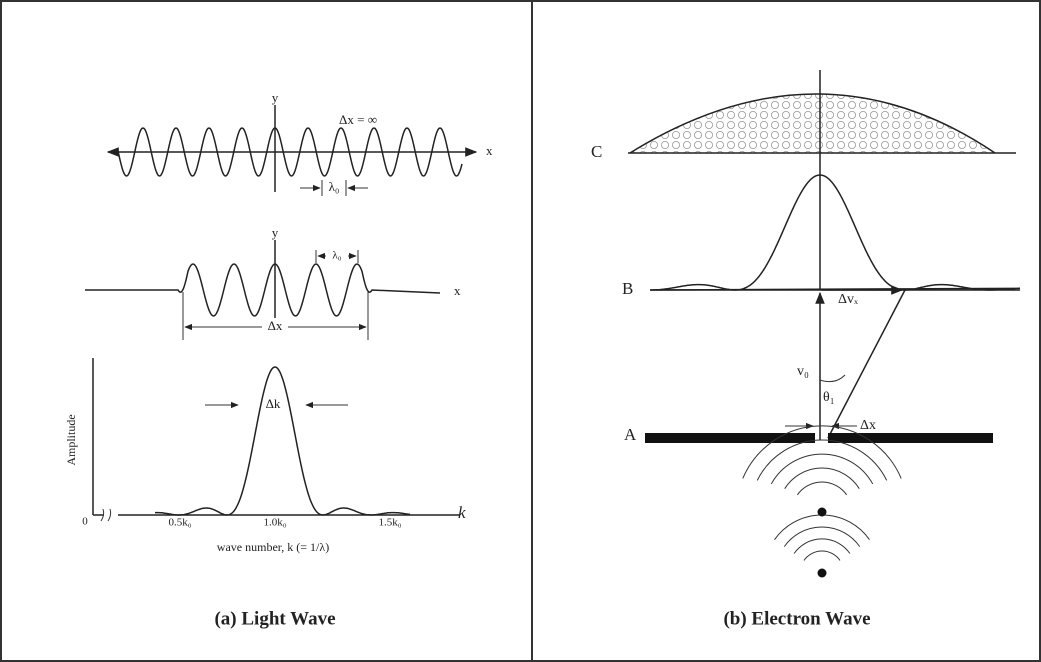 This screenshot has height=662, width=1041. I want to click on caption: (b) Electron Wave, so click(796, 618).